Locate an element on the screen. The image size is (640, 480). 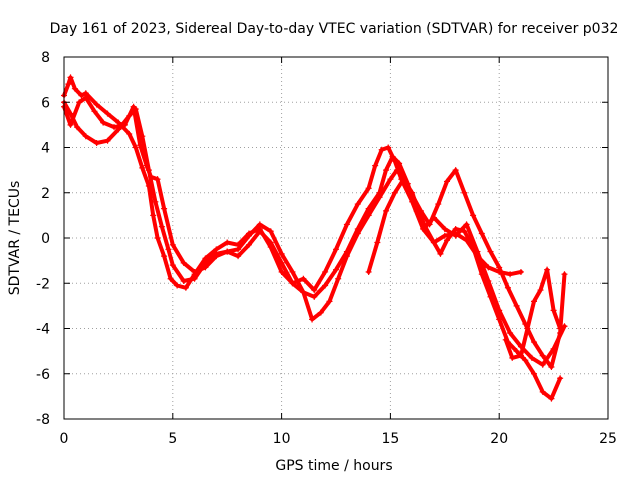
y-tick-label: 6 is located at coordinates (45, 103).